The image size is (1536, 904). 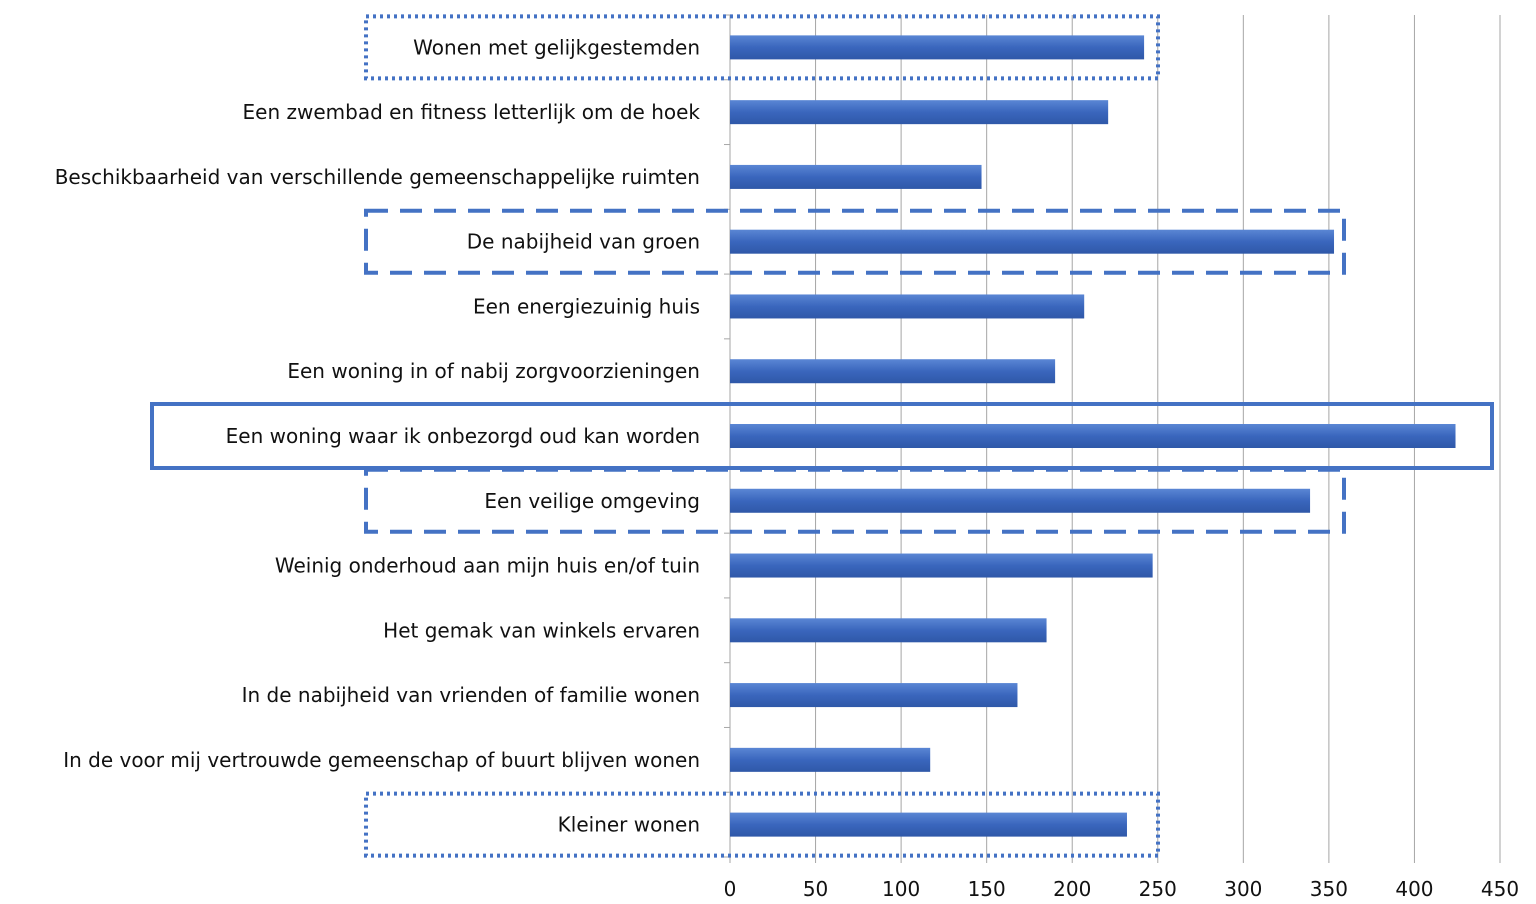 What do you see at coordinates (1243, 889) in the screenshot?
I see `x-tick-label: 300` at bounding box center [1243, 889].